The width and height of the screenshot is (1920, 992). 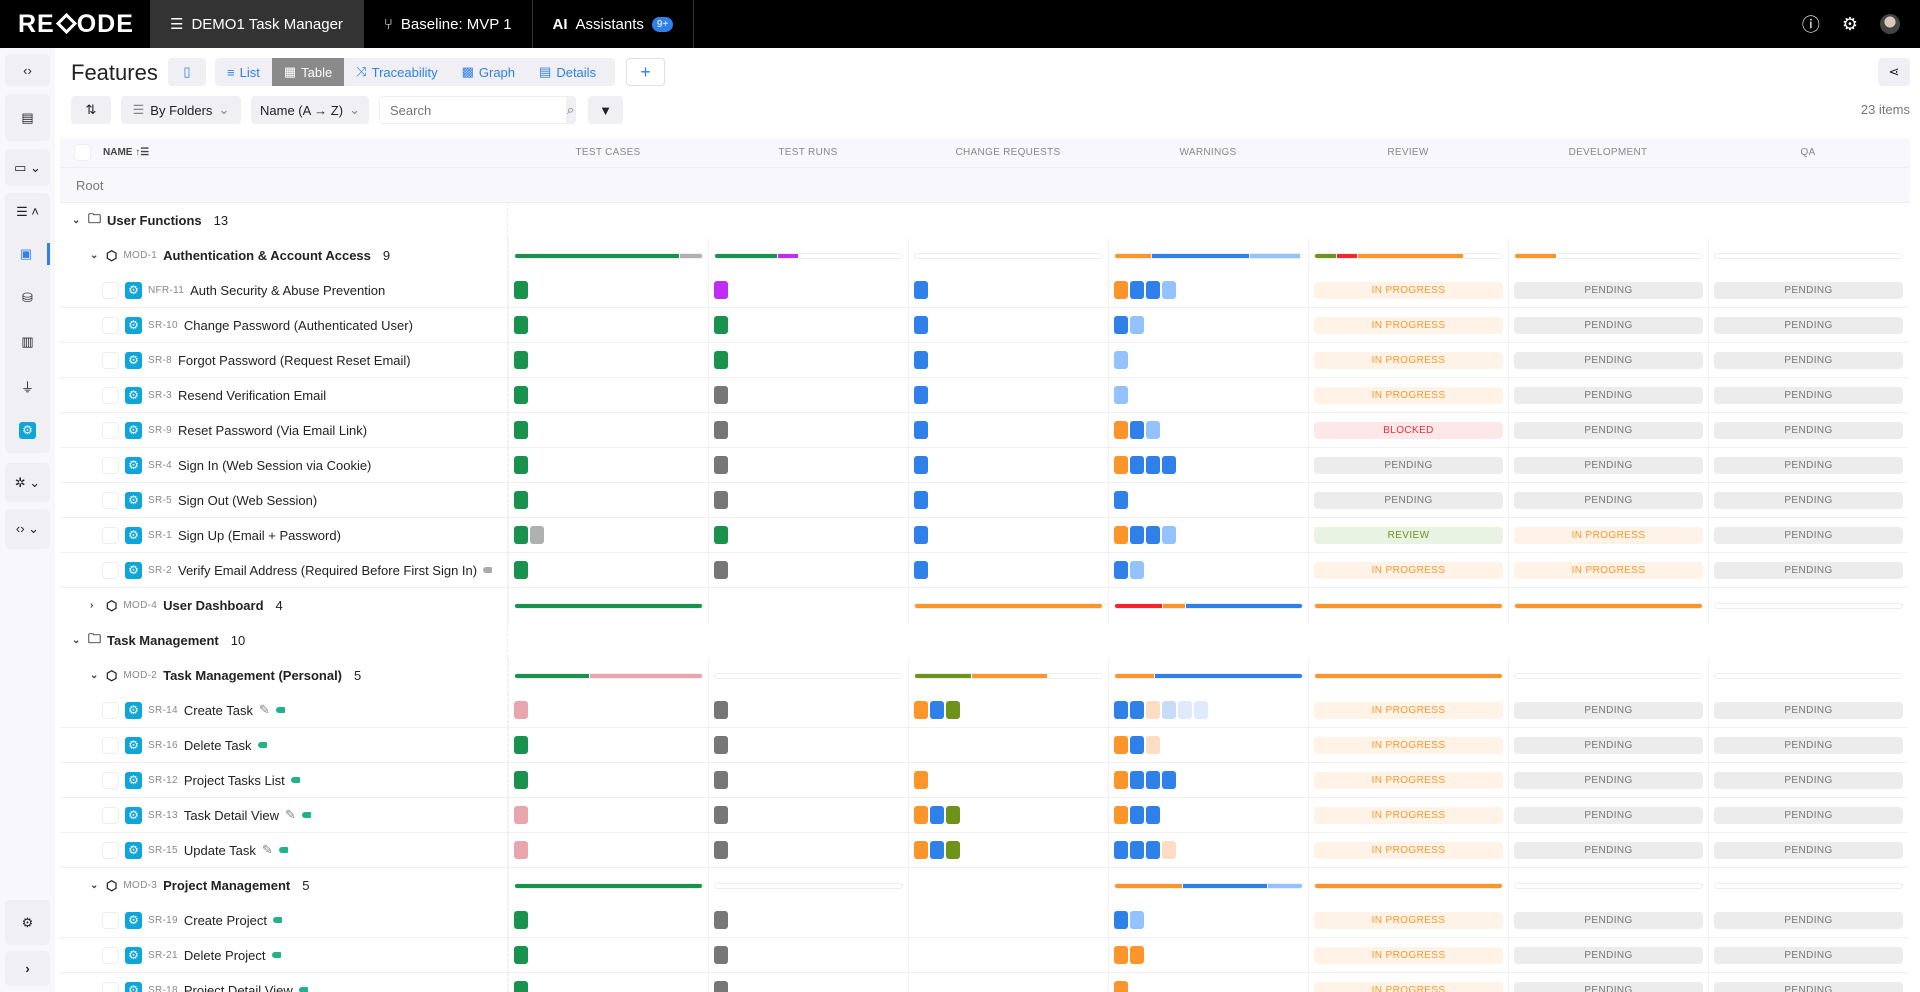 What do you see at coordinates (808, 152) in the screenshot?
I see `column-test-runs: TEST RUNS` at bounding box center [808, 152].